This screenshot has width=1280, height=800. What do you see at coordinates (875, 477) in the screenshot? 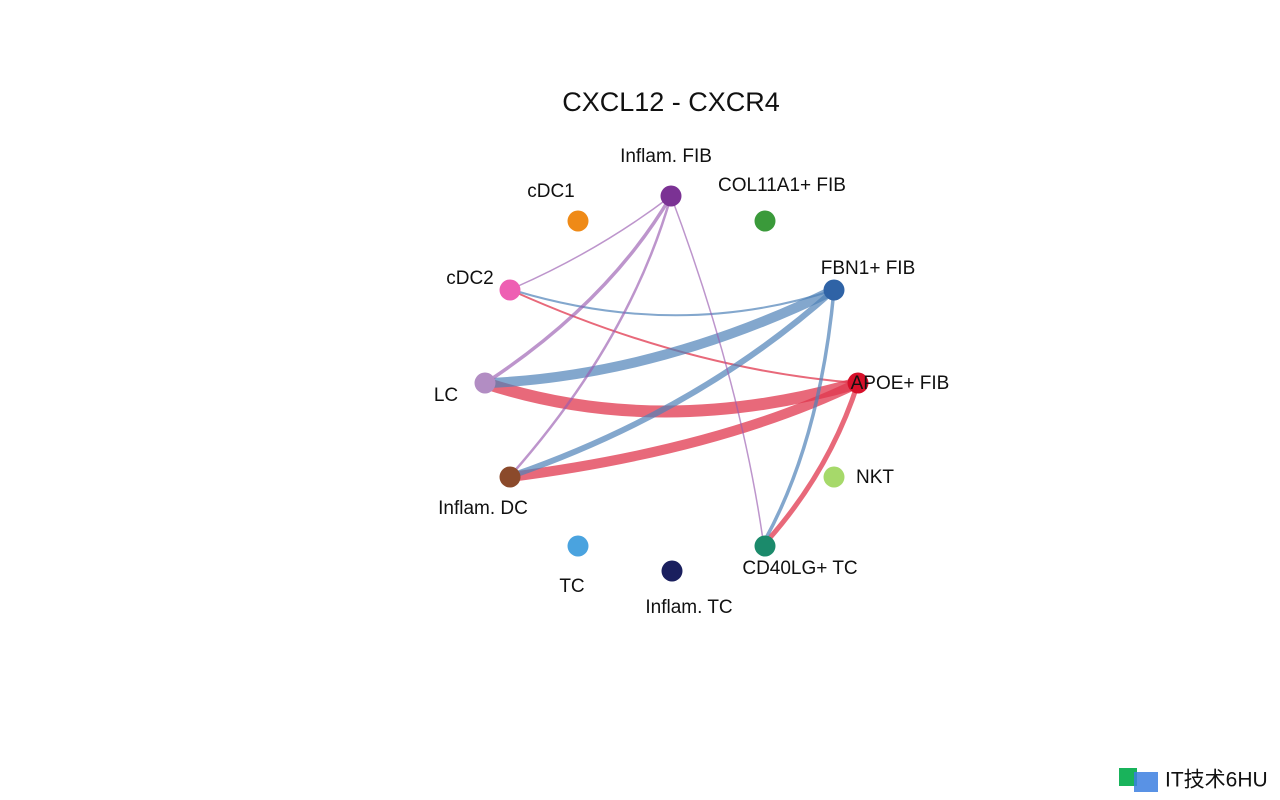
I see `node-label: NKT` at bounding box center [875, 477].